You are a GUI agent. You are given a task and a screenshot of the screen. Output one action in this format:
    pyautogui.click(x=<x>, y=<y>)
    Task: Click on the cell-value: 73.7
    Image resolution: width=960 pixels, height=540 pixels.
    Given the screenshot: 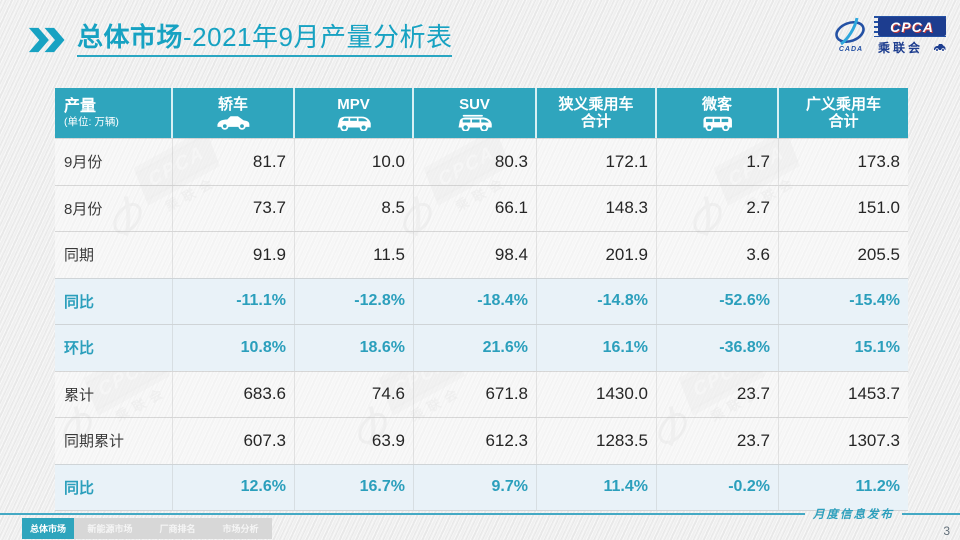 What is the action you would take?
    pyautogui.click(x=234, y=208)
    